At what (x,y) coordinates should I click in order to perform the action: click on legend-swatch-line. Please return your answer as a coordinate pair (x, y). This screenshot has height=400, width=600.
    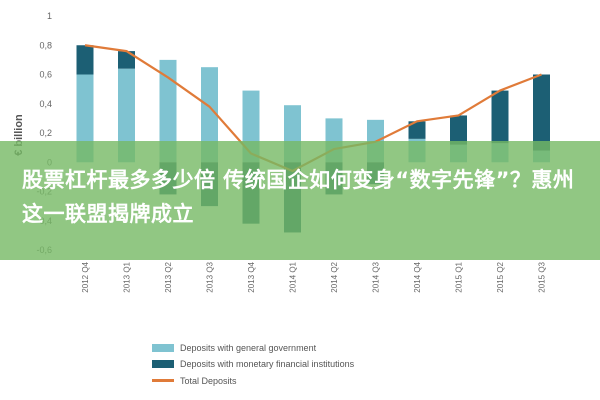
    Looking at the image, I should click on (163, 380).